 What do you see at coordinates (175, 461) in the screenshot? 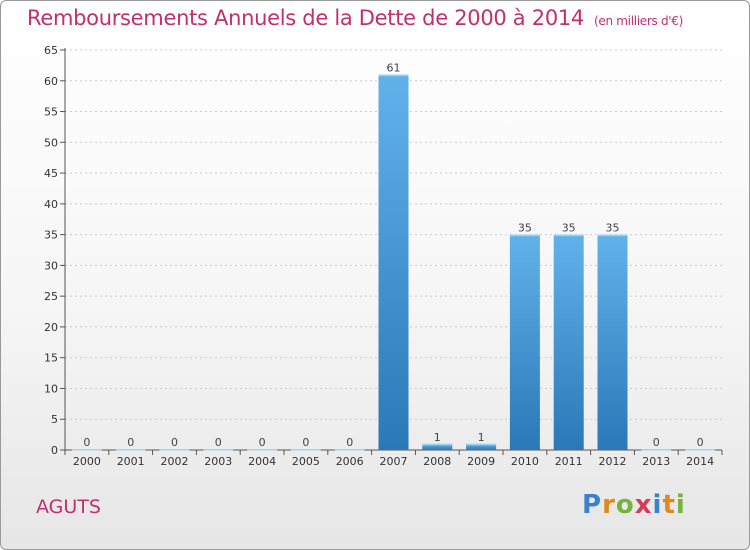
I see `x-tick-label: 2002` at bounding box center [175, 461].